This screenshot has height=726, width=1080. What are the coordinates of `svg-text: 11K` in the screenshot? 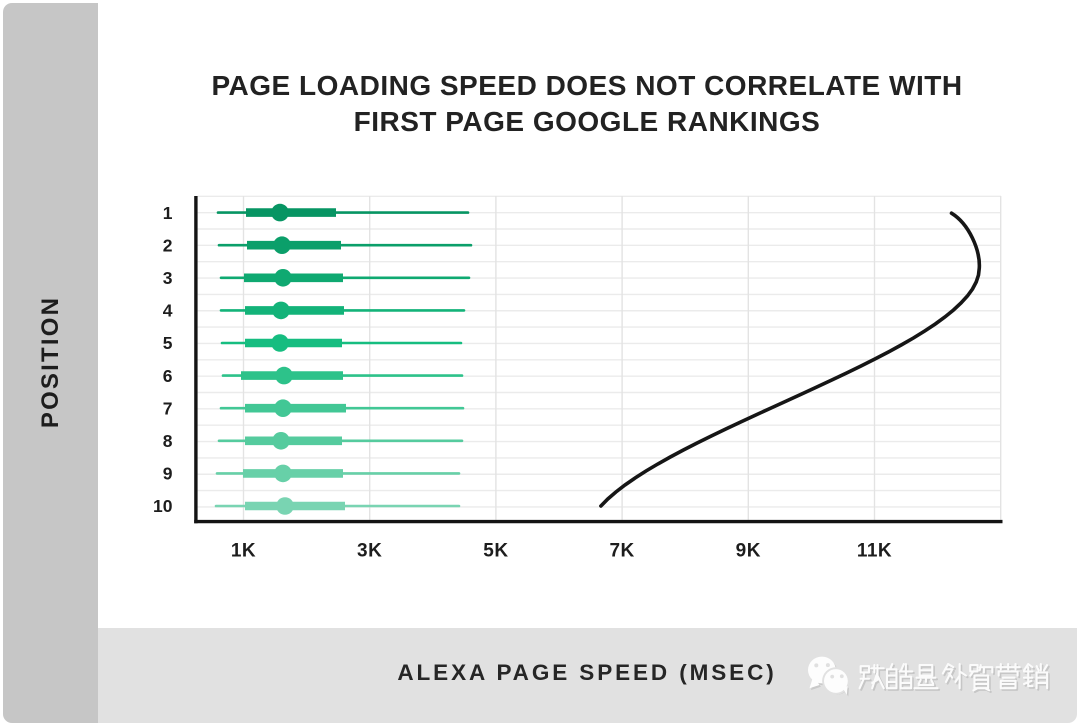 It's located at (874, 551).